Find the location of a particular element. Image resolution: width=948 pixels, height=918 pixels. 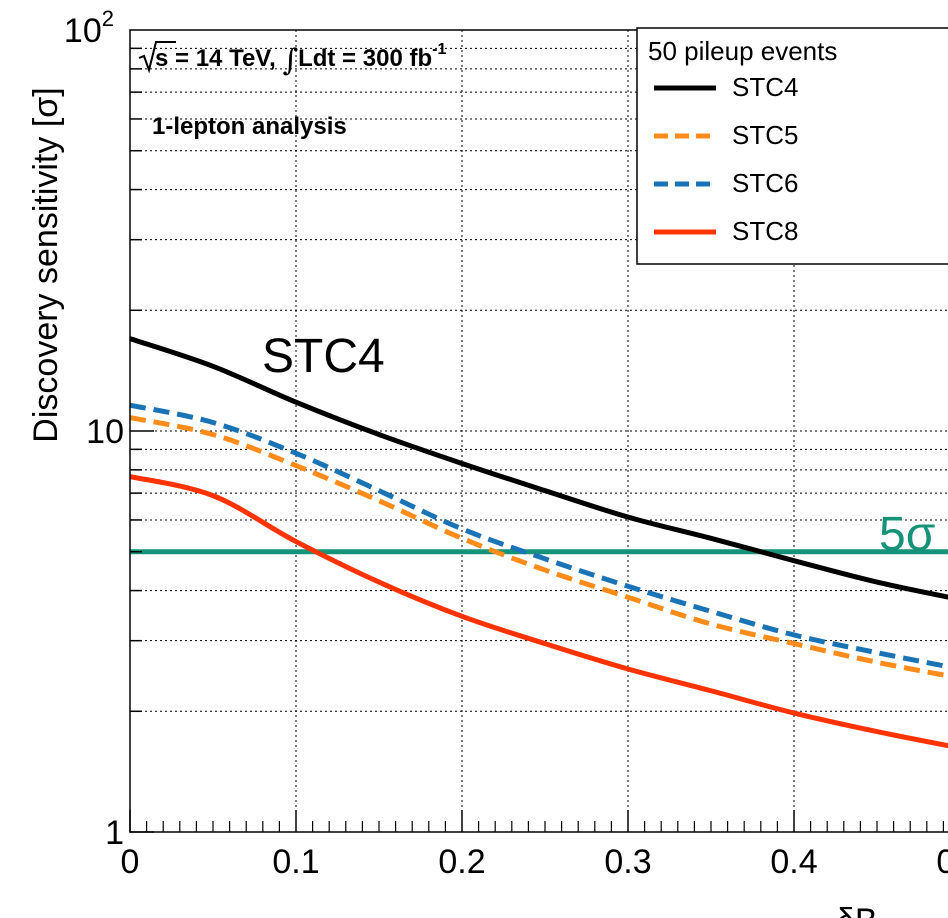

sqrt-symbol is located at coordinates (157, 57).